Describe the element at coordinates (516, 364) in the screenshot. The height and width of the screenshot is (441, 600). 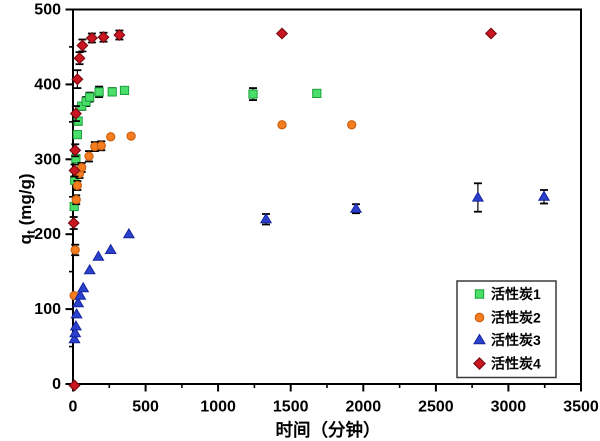
I see `svg-text: 活性炭4` at that location.